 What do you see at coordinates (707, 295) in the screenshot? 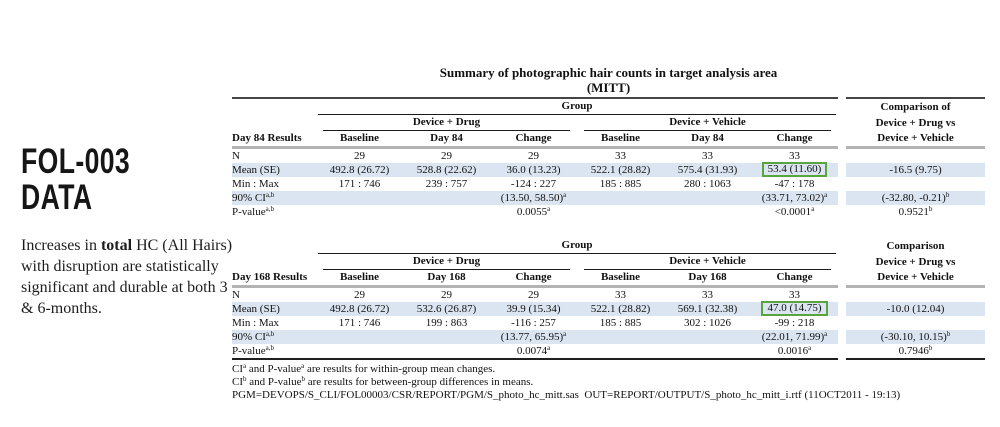
I see `table-cell: 33` at bounding box center [707, 295].